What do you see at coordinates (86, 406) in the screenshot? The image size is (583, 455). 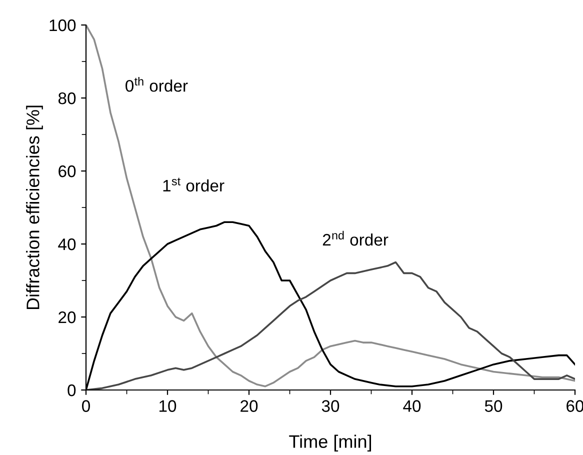 I see `x-tick-label: 0` at bounding box center [86, 406].